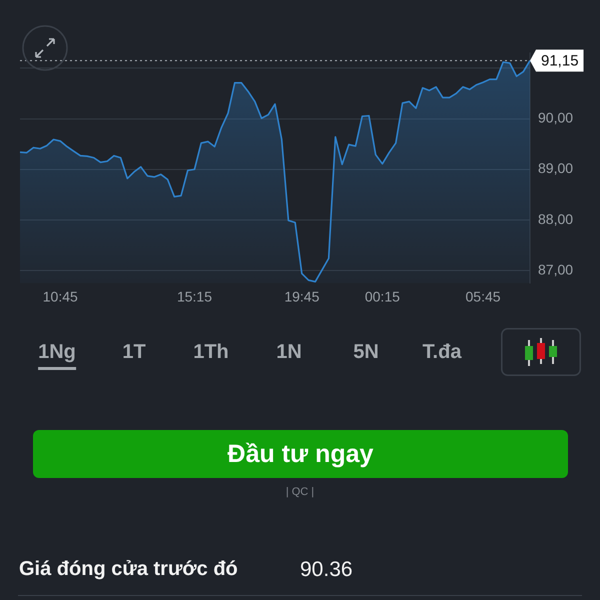  Describe the element at coordinates (483, 296) in the screenshot. I see `x-tick-label: 05:45` at that location.